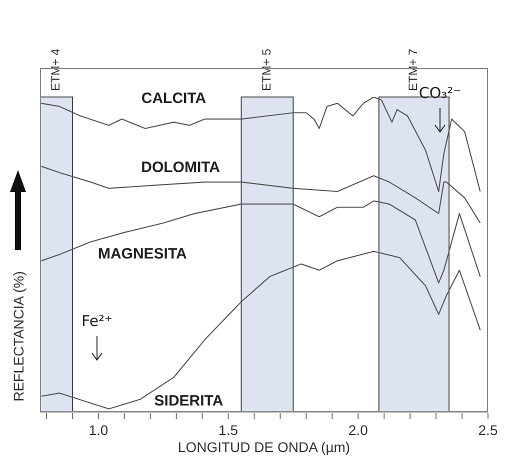  I want to click on series-label: CALCITA, so click(173, 99).